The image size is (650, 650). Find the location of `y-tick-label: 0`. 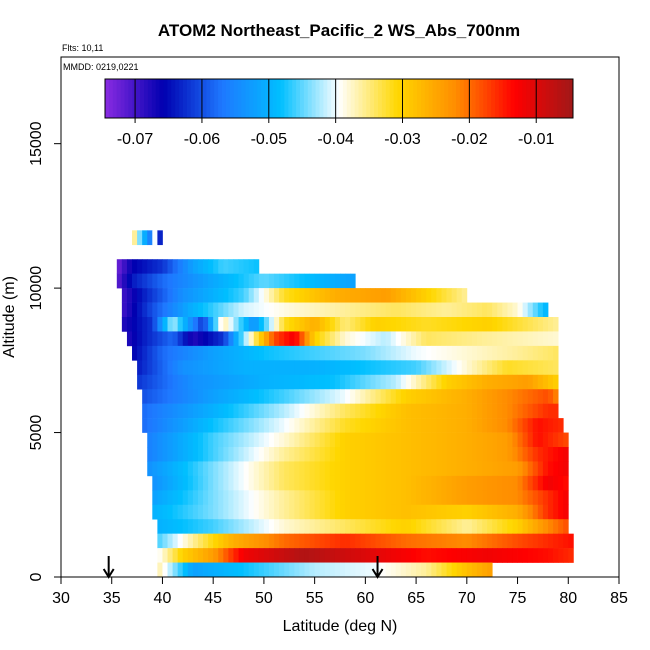

y-tick-label: 0 is located at coordinates (36, 576).